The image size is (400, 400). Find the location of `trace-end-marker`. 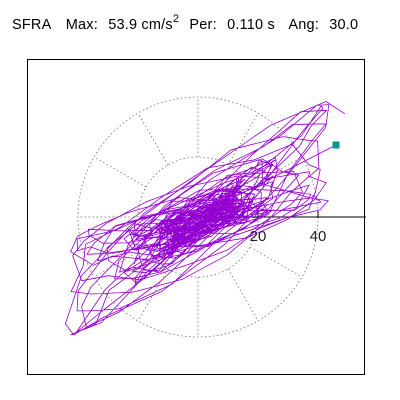

trace-end-marker is located at coordinates (336, 145).